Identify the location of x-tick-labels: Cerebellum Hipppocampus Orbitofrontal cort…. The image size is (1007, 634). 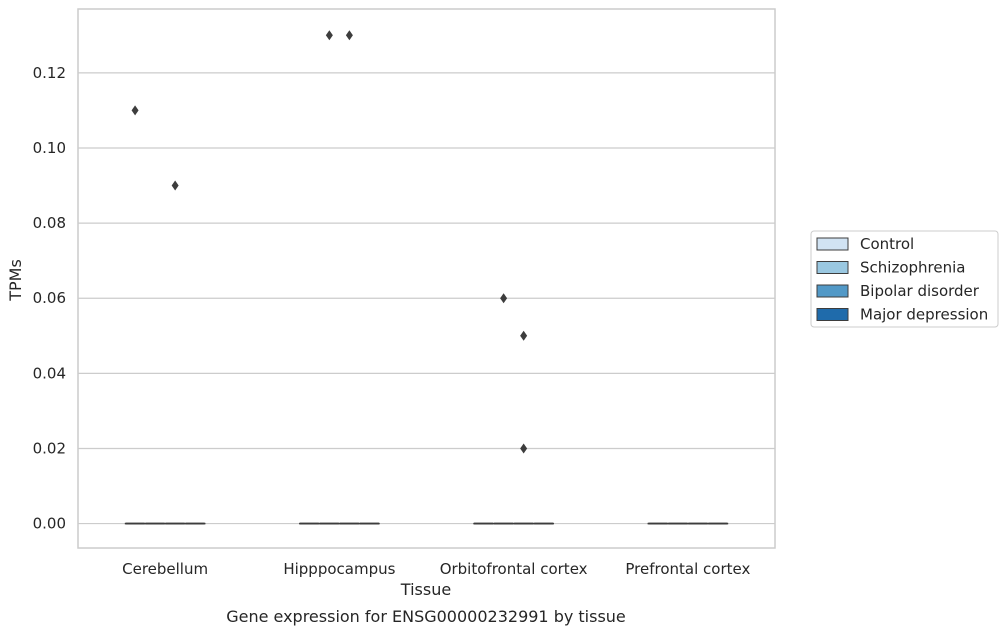
(436, 569).